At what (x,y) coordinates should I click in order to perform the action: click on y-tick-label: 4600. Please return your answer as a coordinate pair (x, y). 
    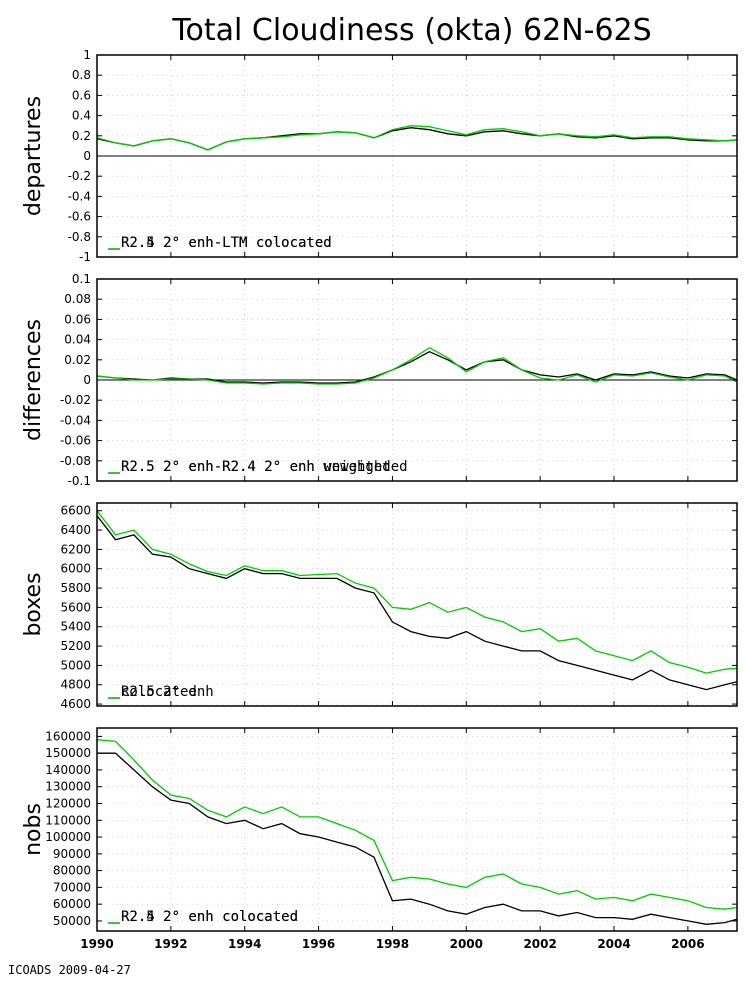
    Looking at the image, I should click on (75, 704).